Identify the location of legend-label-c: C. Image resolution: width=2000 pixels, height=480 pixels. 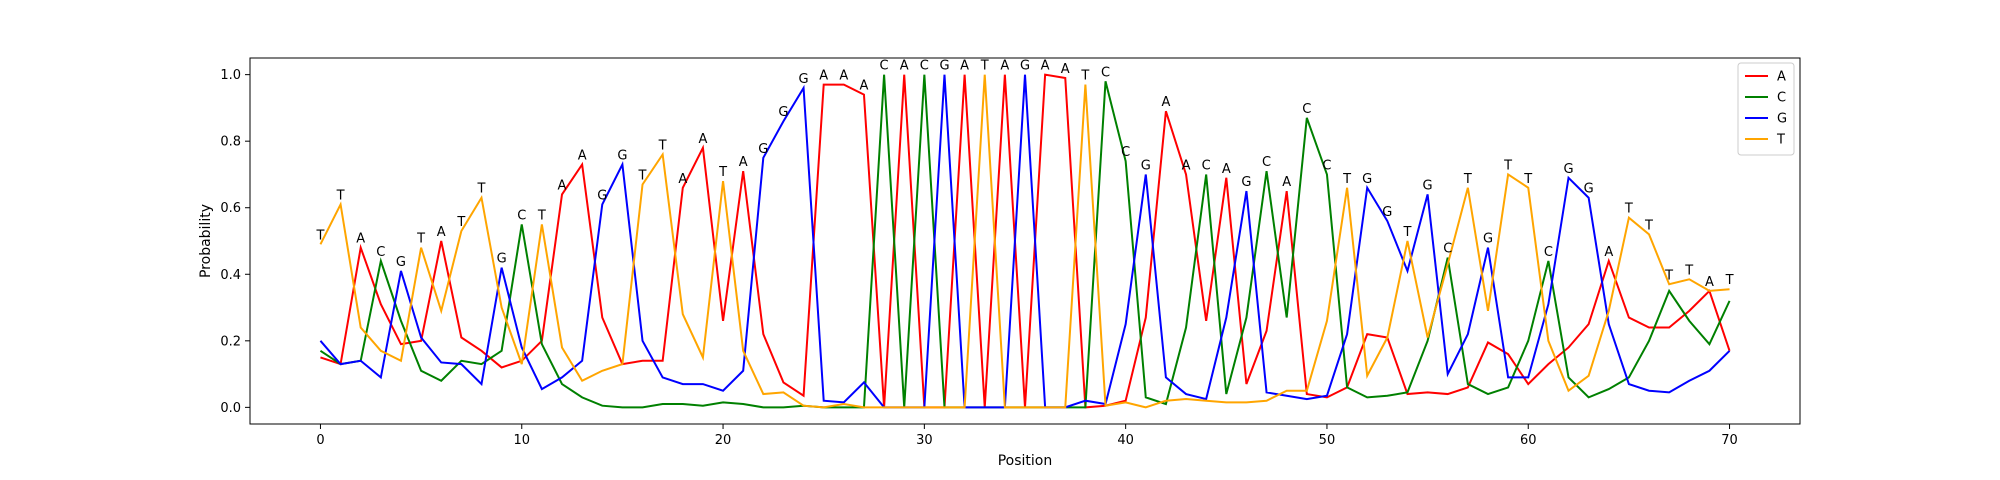
(1781, 98).